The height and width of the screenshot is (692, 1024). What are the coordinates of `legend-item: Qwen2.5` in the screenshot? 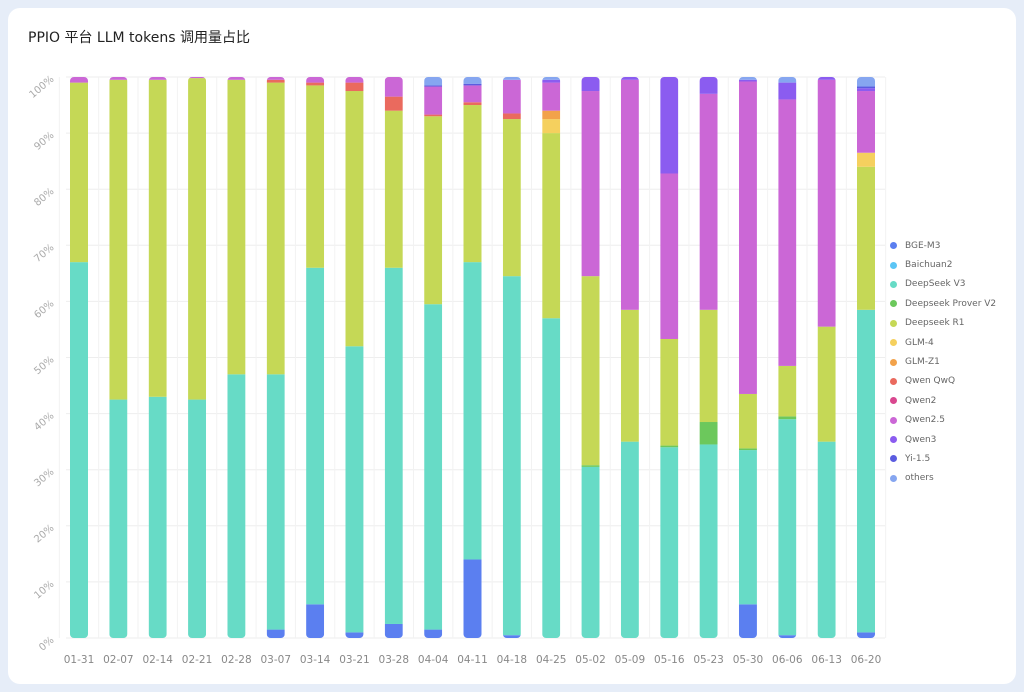 It's located at (943, 420).